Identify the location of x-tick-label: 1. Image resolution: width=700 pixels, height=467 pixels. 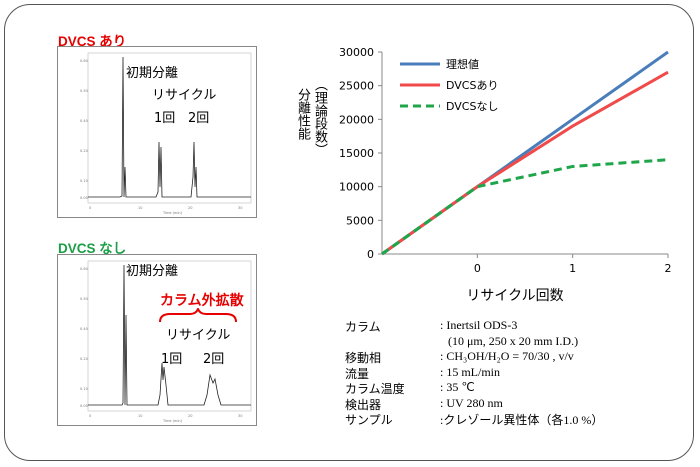
(572, 268).